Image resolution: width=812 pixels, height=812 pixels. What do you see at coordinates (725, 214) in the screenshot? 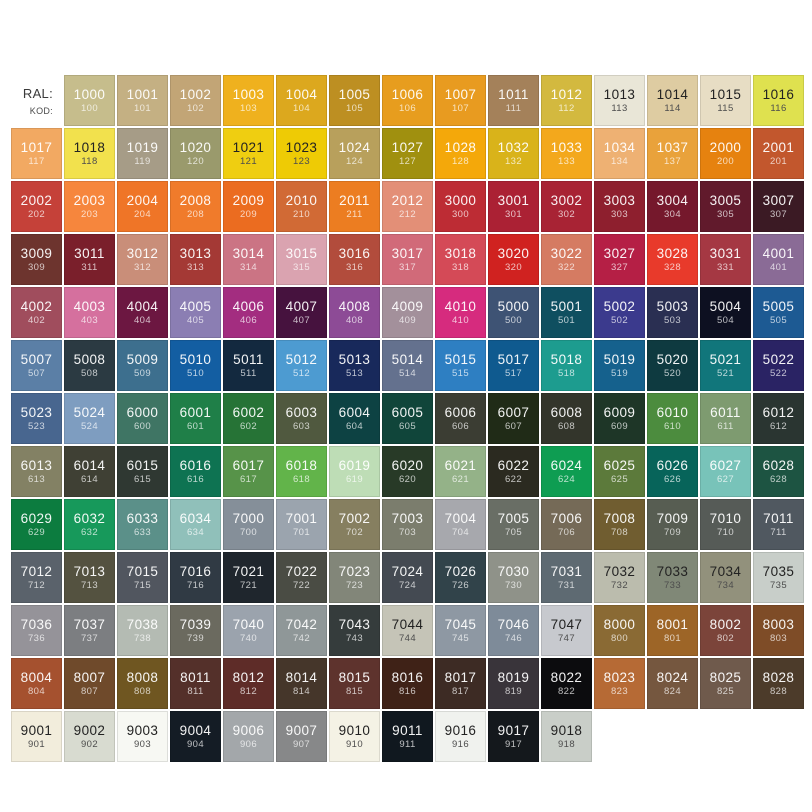
I see `kod-number: 305` at bounding box center [725, 214].